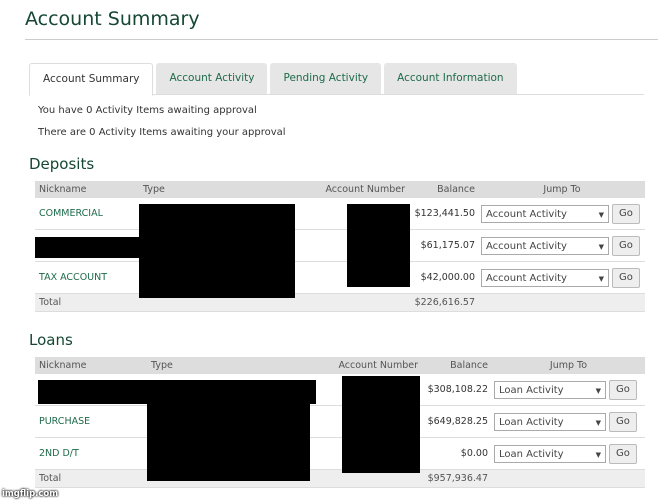 This screenshot has height=500, width=658. Describe the element at coordinates (457, 421) in the screenshot. I see `balance: $649,828.25` at that location.